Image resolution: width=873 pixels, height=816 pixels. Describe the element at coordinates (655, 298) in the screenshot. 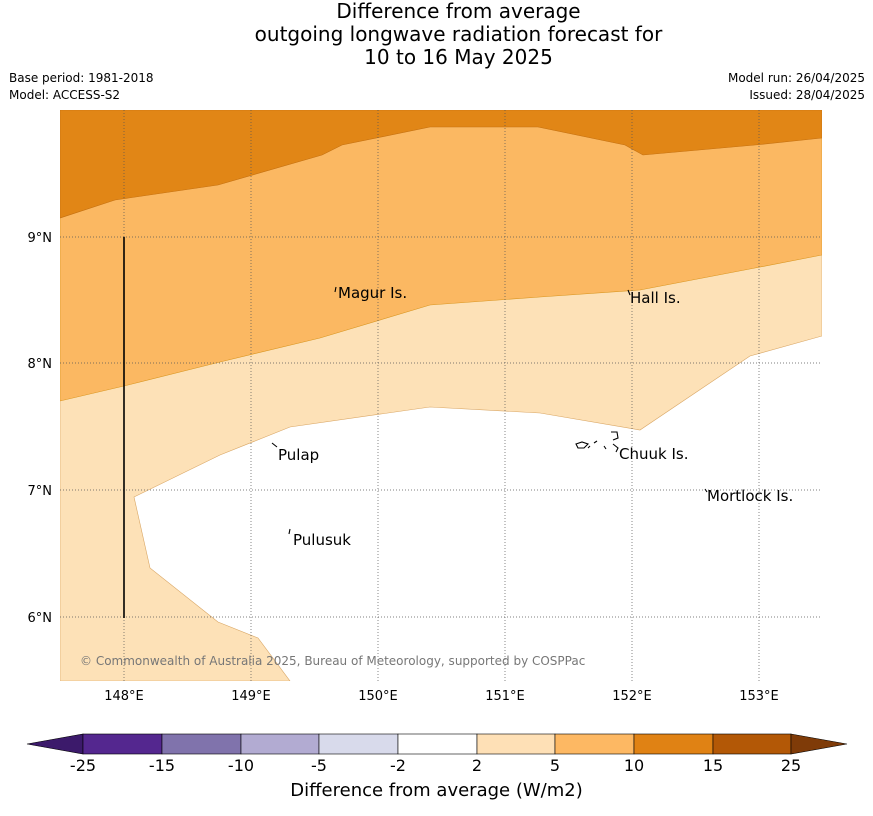

I see `label-hall: Hall Is.` at that location.